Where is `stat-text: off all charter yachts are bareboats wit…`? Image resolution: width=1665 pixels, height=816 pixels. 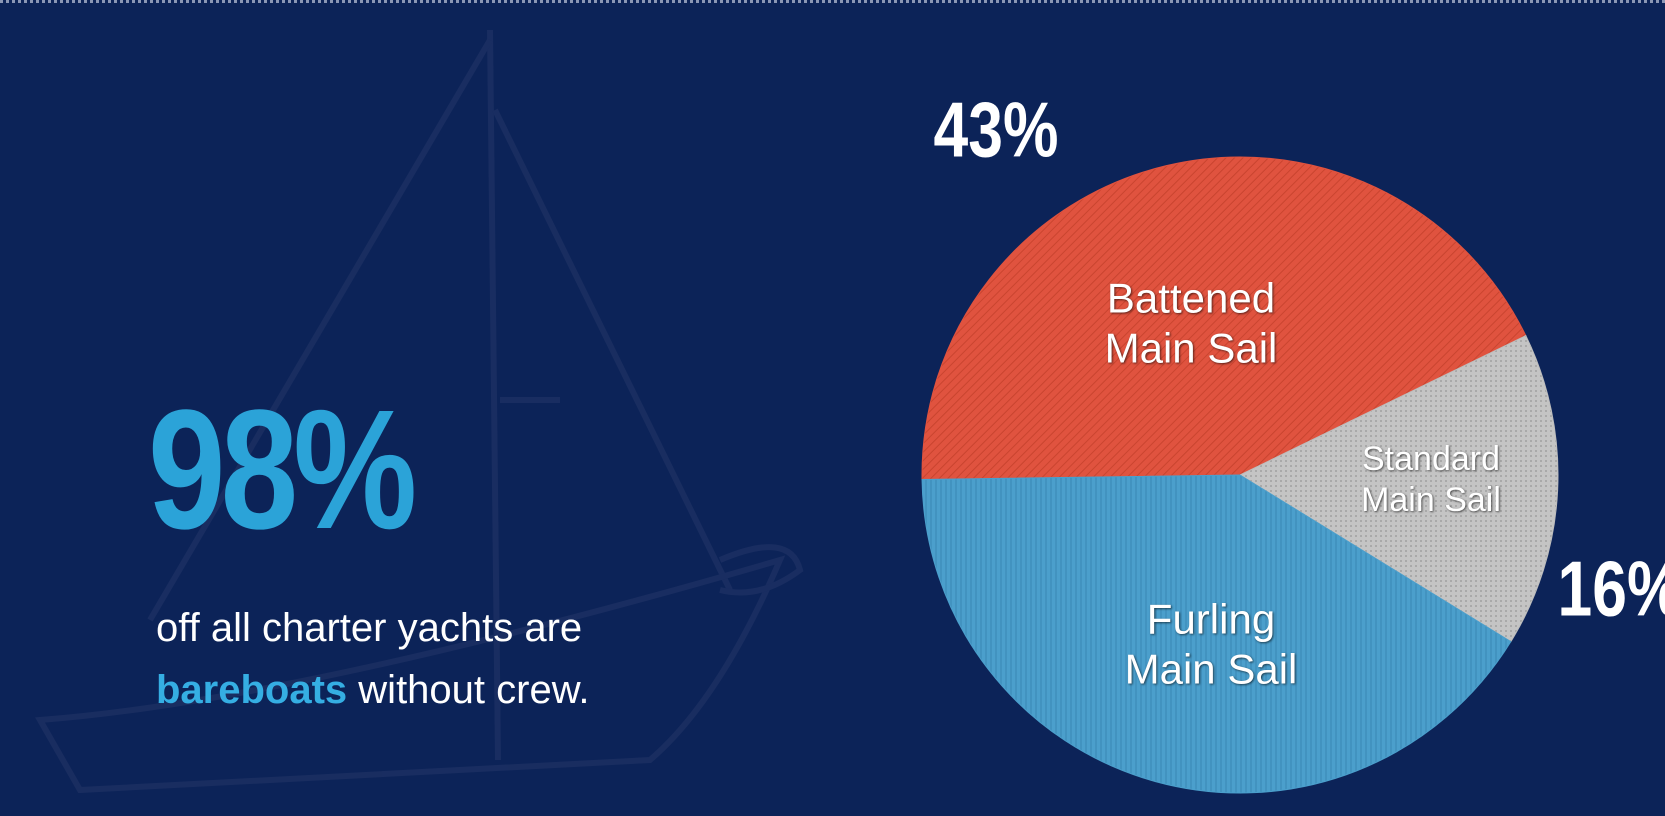
stat-text: off all charter yachts are bareboats wit… is located at coordinates (373, 659).